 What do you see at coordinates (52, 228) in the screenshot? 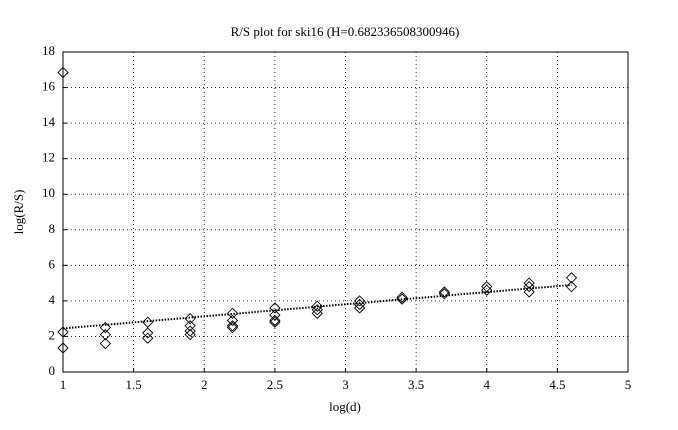
I see `y-tick-label: 8` at bounding box center [52, 228].